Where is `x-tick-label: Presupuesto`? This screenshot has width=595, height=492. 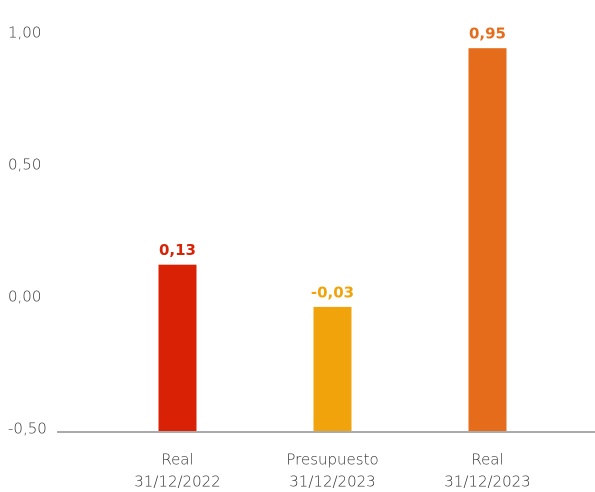
x-tick-label: Presupuesto is located at coordinates (332, 460).